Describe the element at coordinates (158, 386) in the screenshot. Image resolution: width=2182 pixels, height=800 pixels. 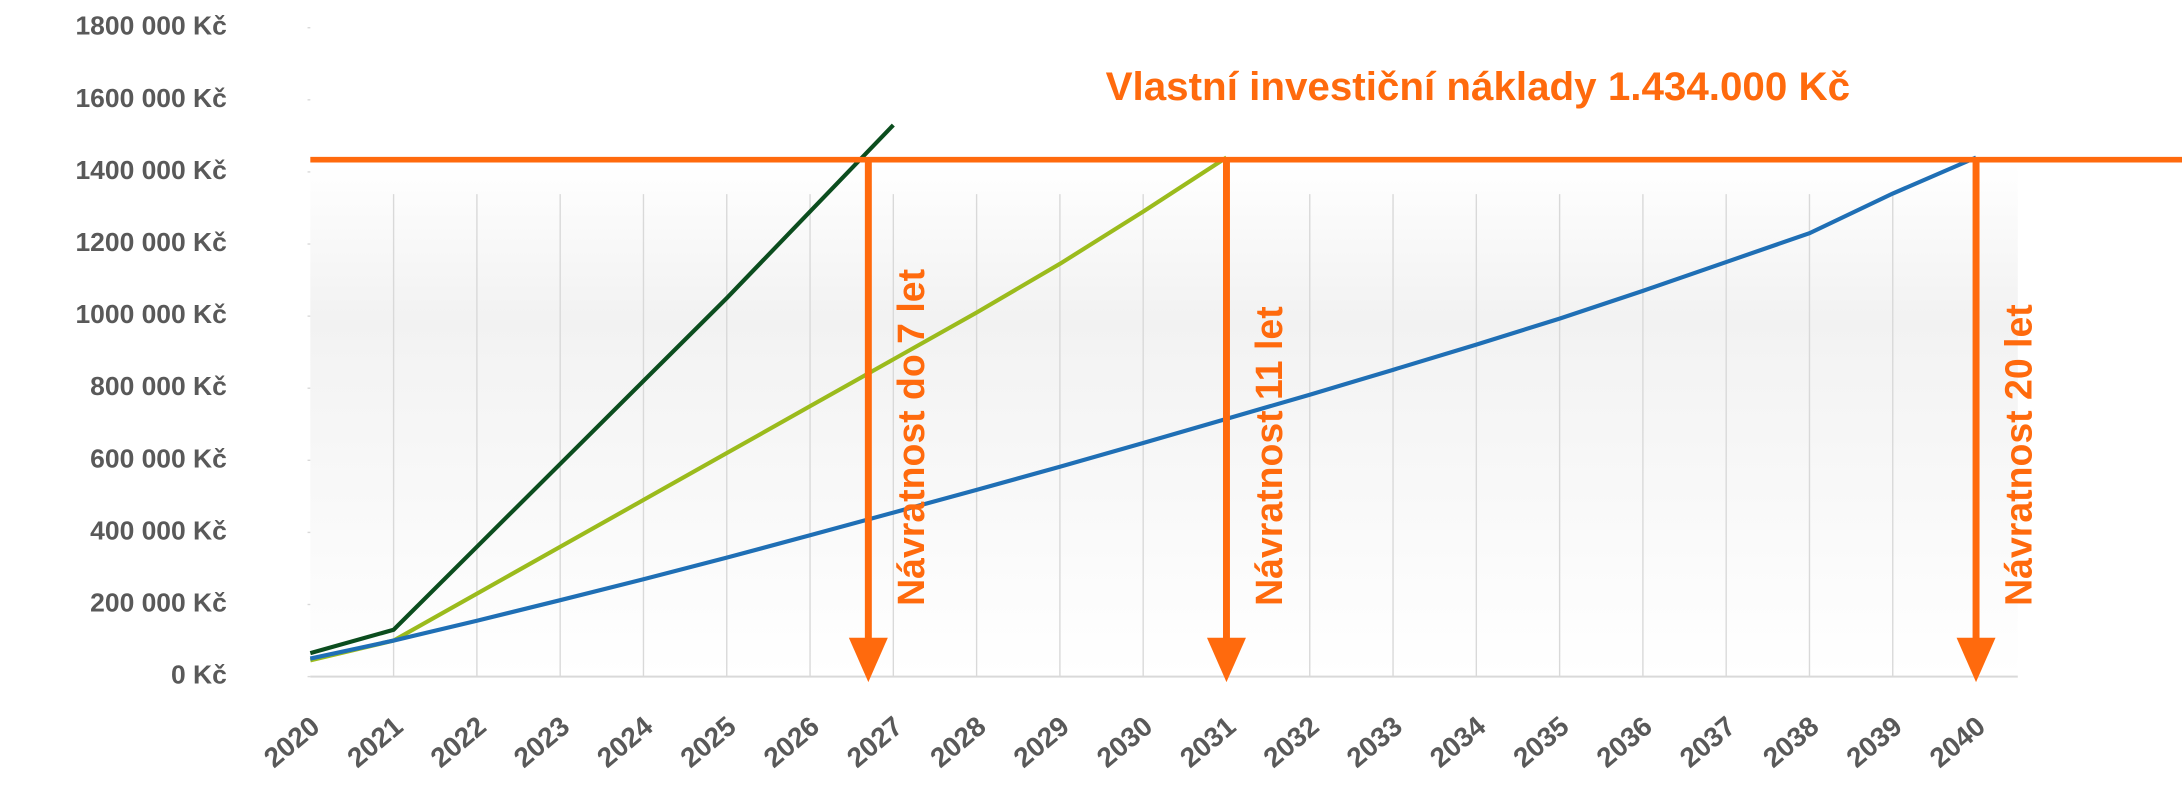
I see `y-tick-label: 800 000 Kč` at that location.